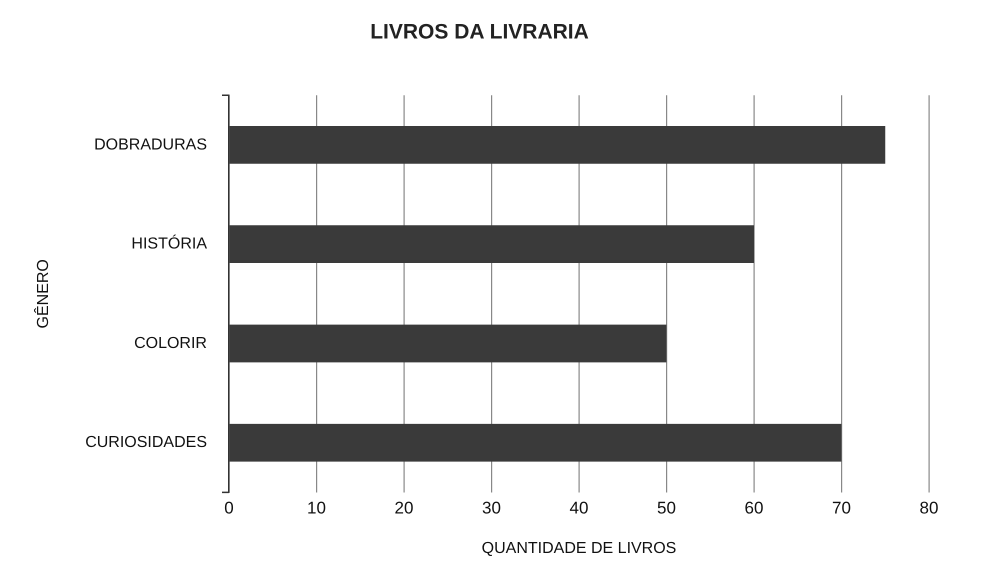 Image resolution: width=989 pixels, height=587 pixels. Describe the element at coordinates (754, 508) in the screenshot. I see `x-tick-label: 60` at that location.